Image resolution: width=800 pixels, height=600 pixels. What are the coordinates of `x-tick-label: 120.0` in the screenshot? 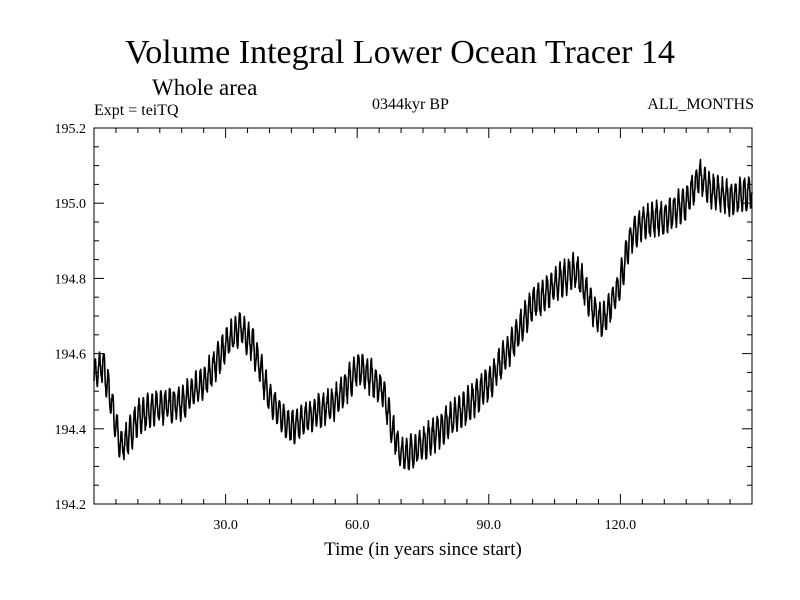 It's located at (621, 525).